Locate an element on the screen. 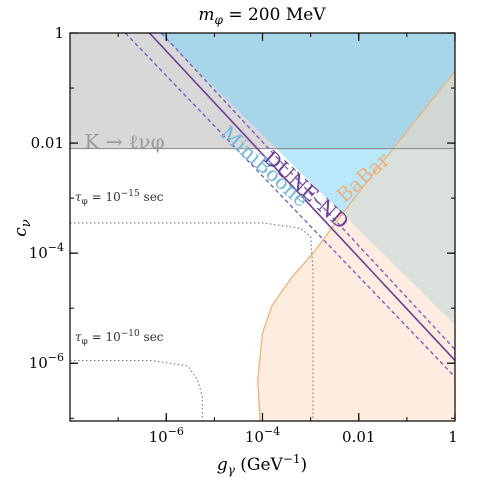 This screenshot has width=478, height=478. y-tick-label: 10⁻⁶ is located at coordinates (46, 361).